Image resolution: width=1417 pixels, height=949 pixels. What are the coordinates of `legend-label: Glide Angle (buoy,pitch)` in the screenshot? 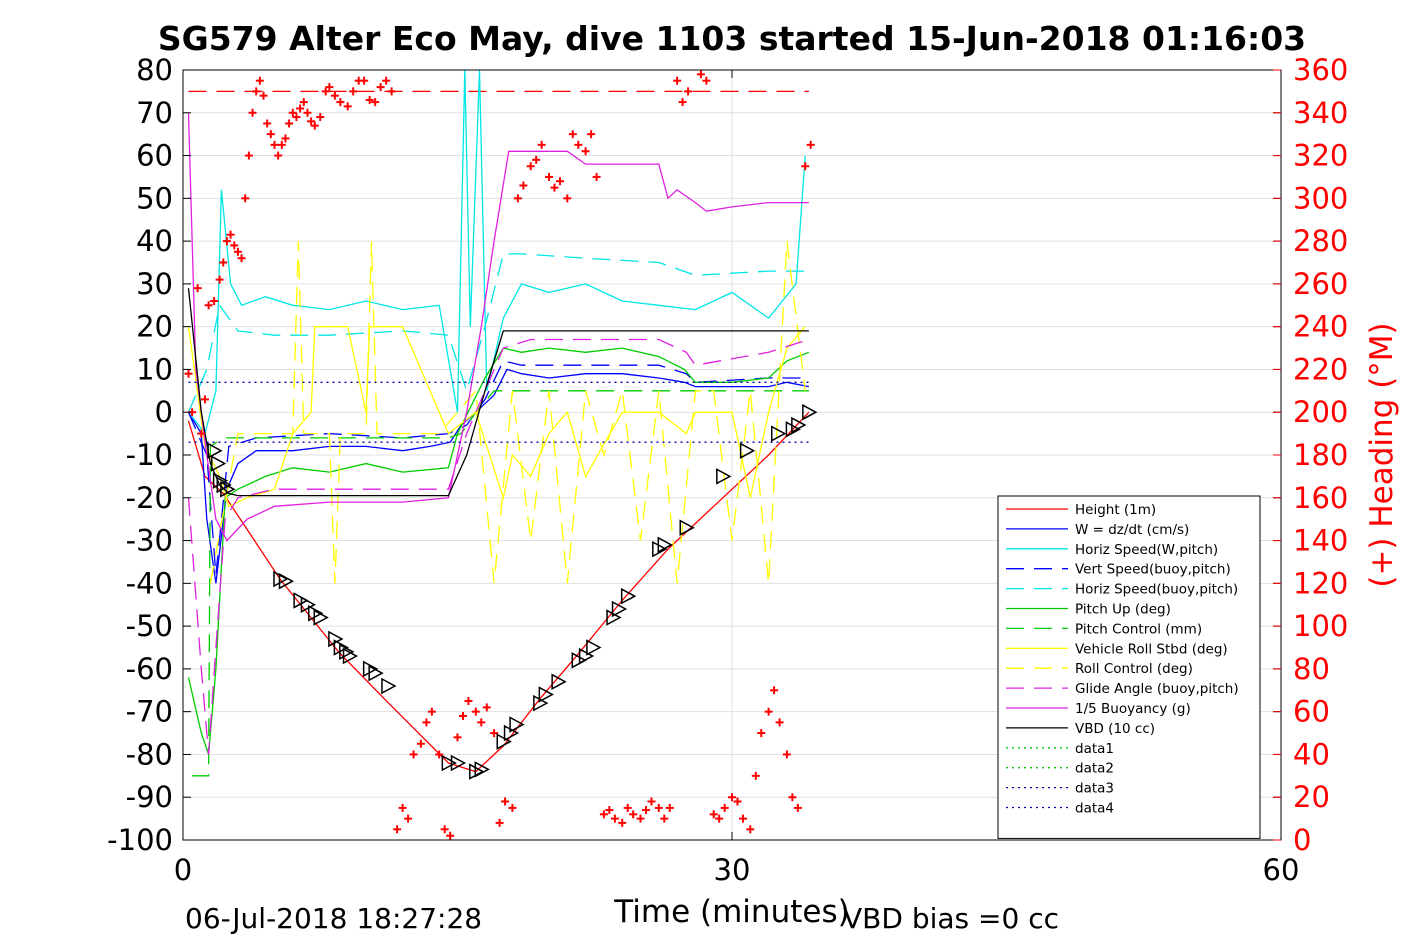 It's located at (1157, 689).